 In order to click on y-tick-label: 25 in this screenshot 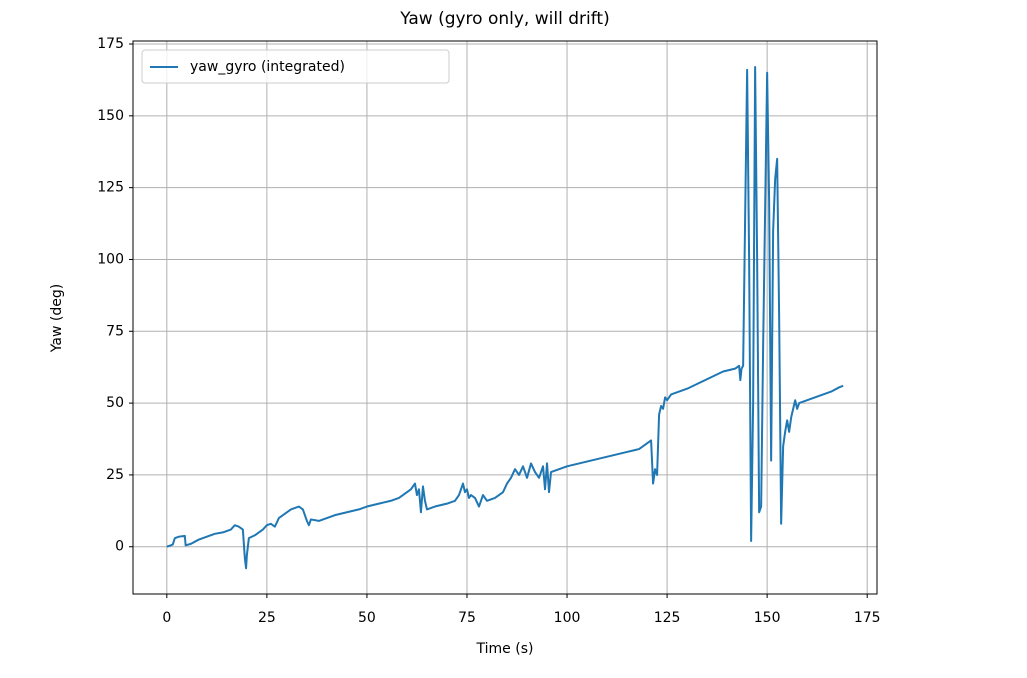, I will do `click(115, 475)`.